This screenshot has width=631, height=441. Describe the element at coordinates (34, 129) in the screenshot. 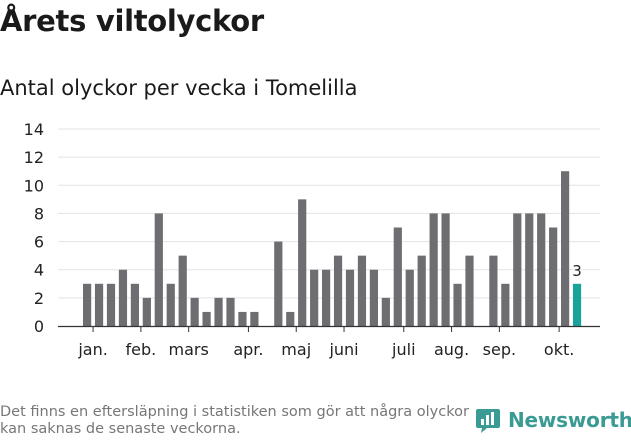

I see `y-tick-label: 14` at that location.